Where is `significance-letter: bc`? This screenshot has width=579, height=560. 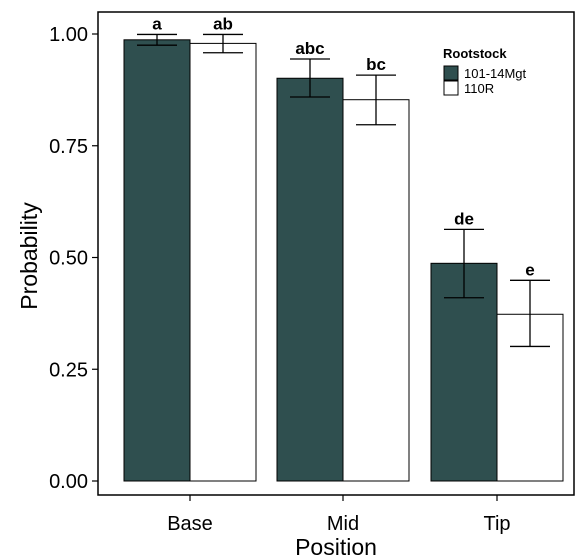
significance-letter: bc is located at coordinates (376, 64).